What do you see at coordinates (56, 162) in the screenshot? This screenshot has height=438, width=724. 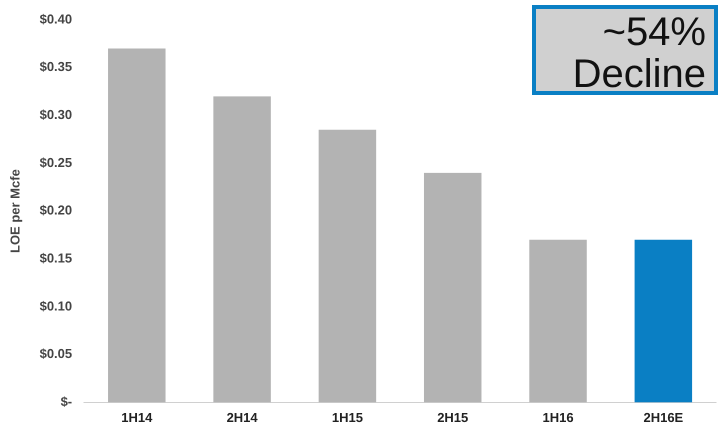 I see `y-tick-label: $0.25` at bounding box center [56, 162].